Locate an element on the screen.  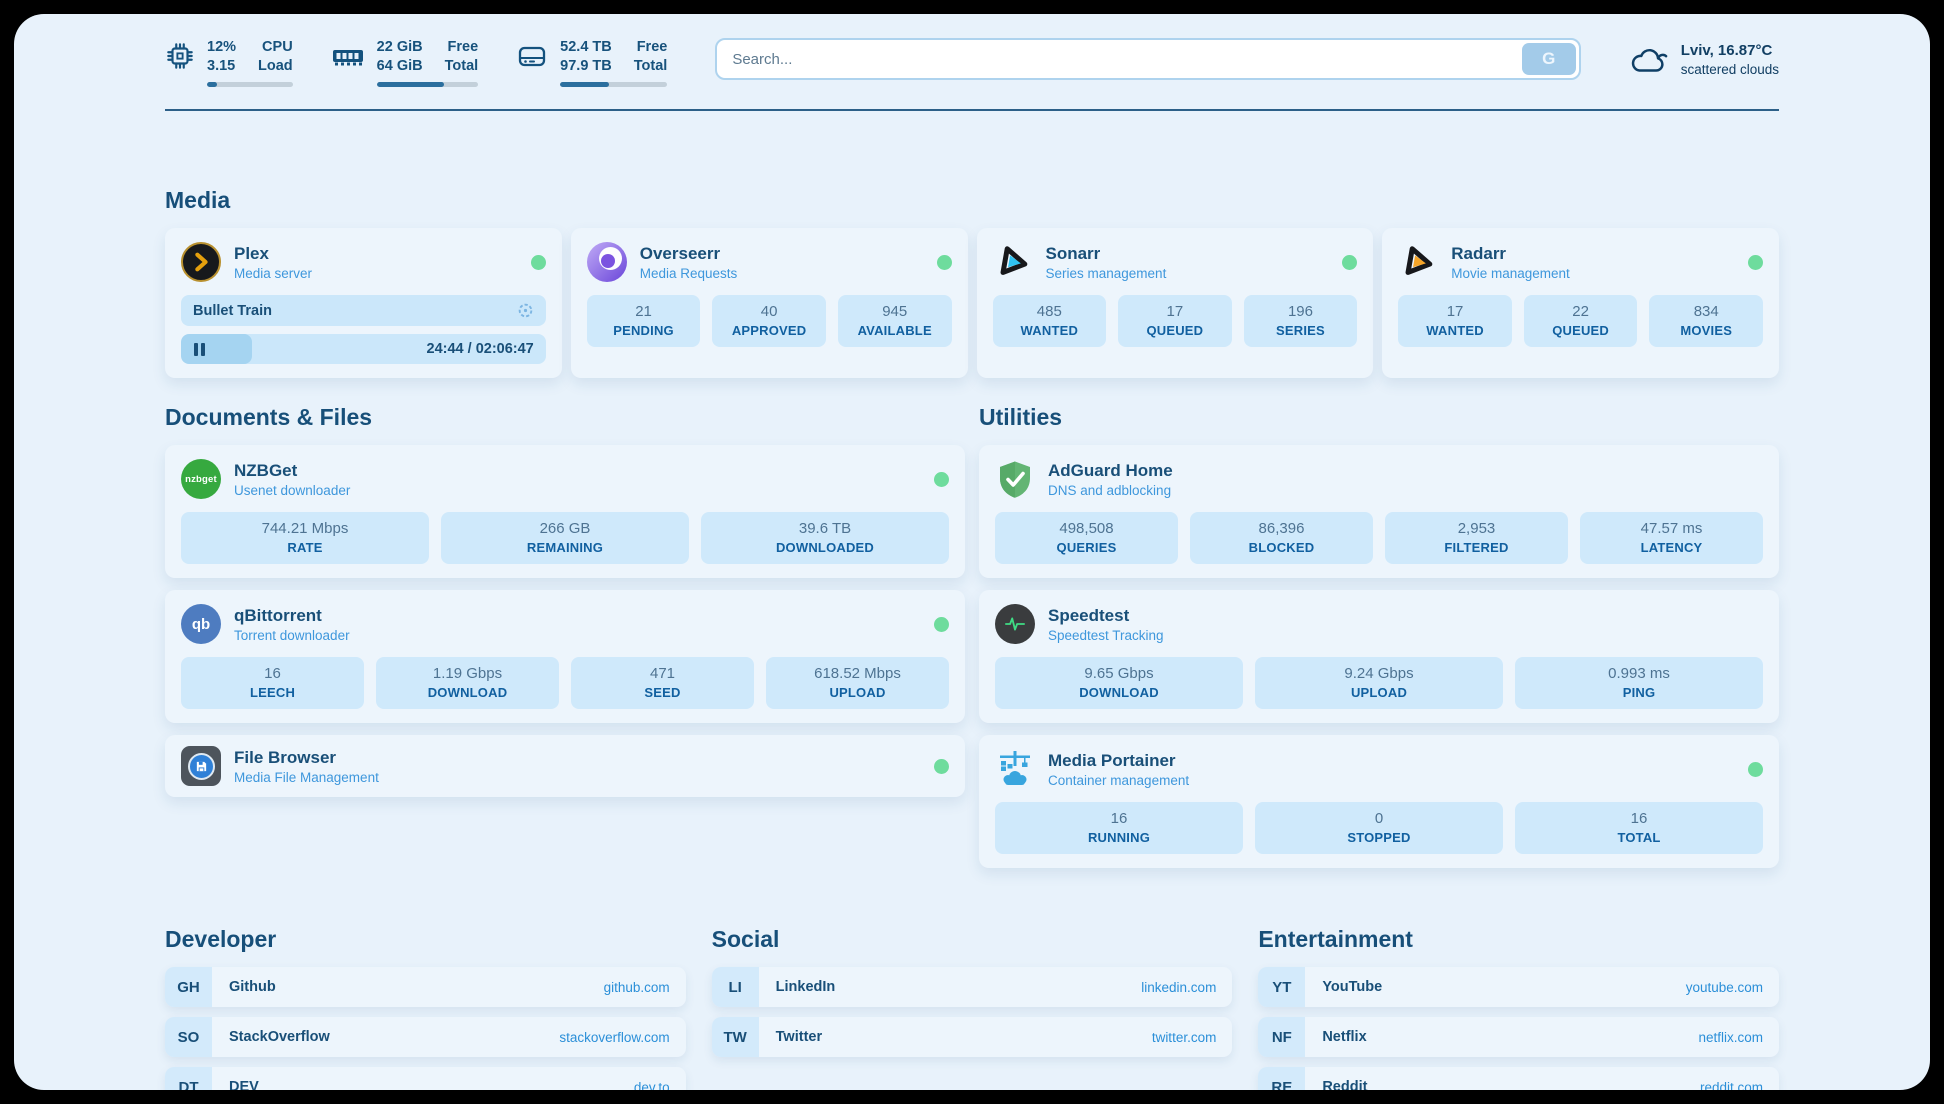
search-bar: G is located at coordinates (1148, 59).